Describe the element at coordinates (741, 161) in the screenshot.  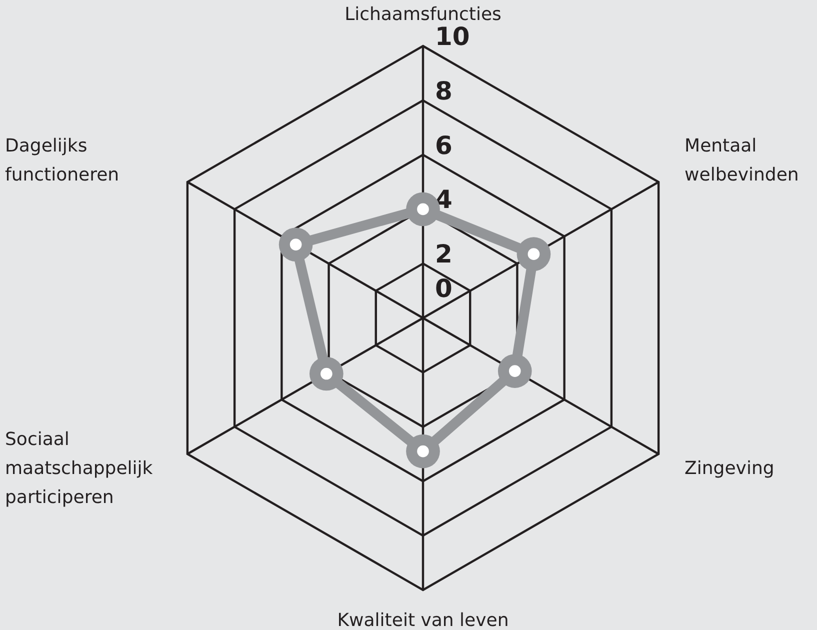
I see `spoke-label: Mentaal welbevinden` at that location.